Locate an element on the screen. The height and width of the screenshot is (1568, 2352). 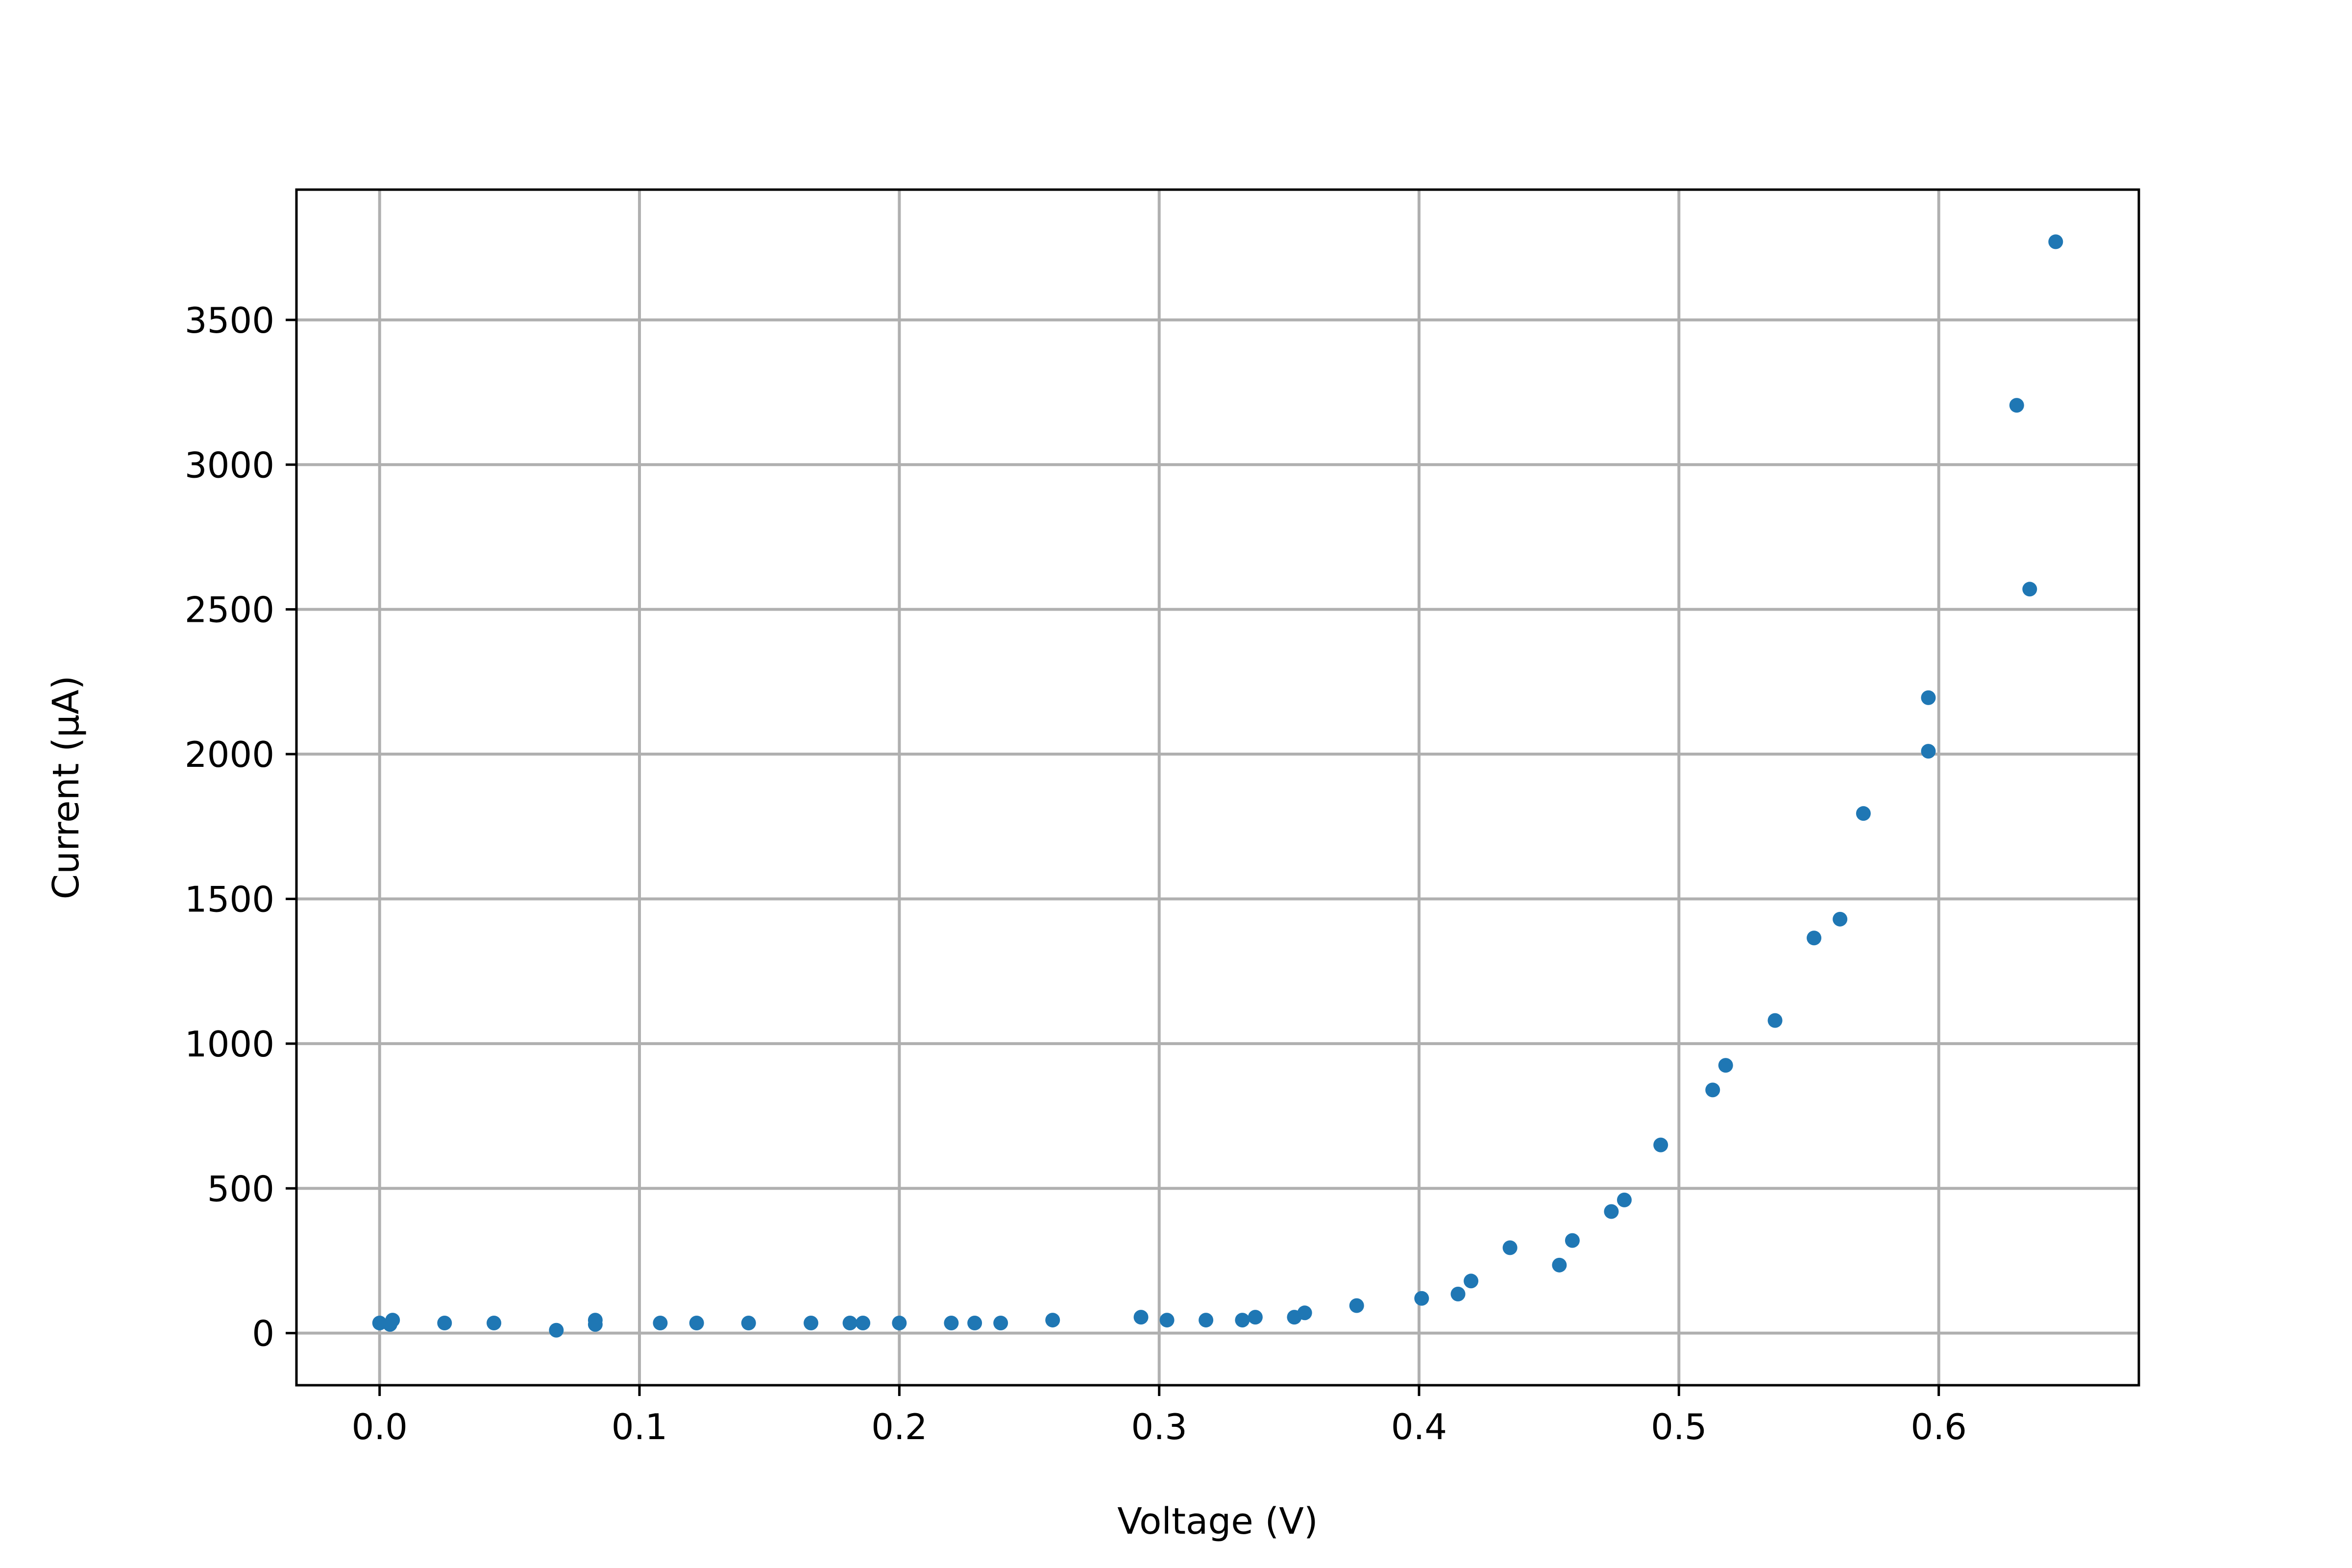
y-tick-label: 1000 is located at coordinates (229, 1044).